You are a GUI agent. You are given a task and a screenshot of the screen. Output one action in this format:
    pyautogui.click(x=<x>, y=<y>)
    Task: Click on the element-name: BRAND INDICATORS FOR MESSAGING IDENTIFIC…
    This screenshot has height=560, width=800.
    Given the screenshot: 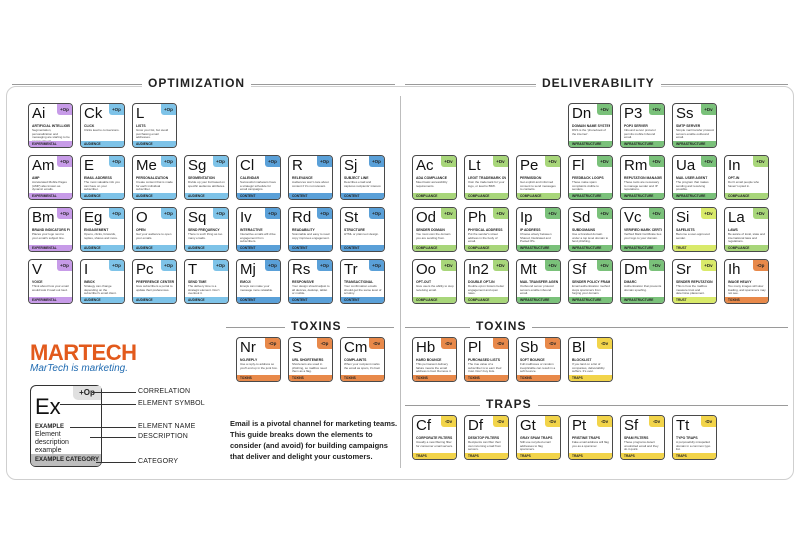 What is the action you would take?
    pyautogui.click(x=51, y=230)
    